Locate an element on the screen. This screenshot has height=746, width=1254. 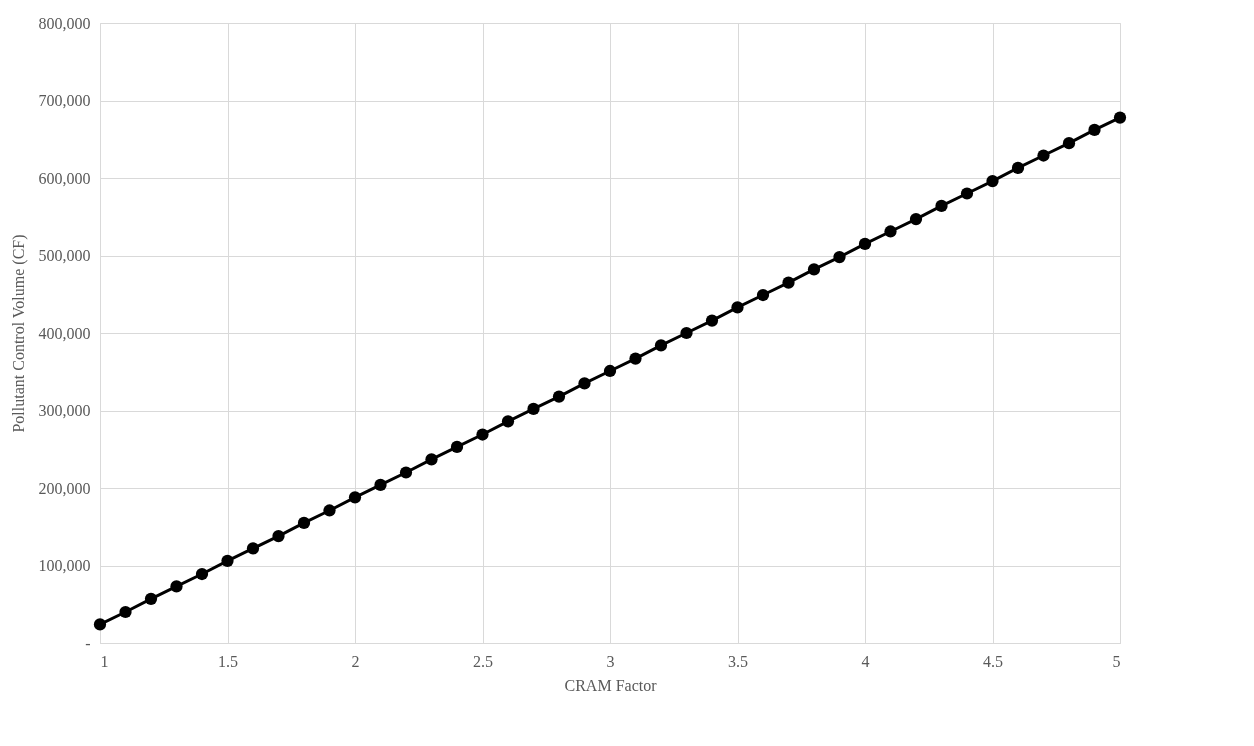
x-tick-label: 3 is located at coordinates (610, 661).